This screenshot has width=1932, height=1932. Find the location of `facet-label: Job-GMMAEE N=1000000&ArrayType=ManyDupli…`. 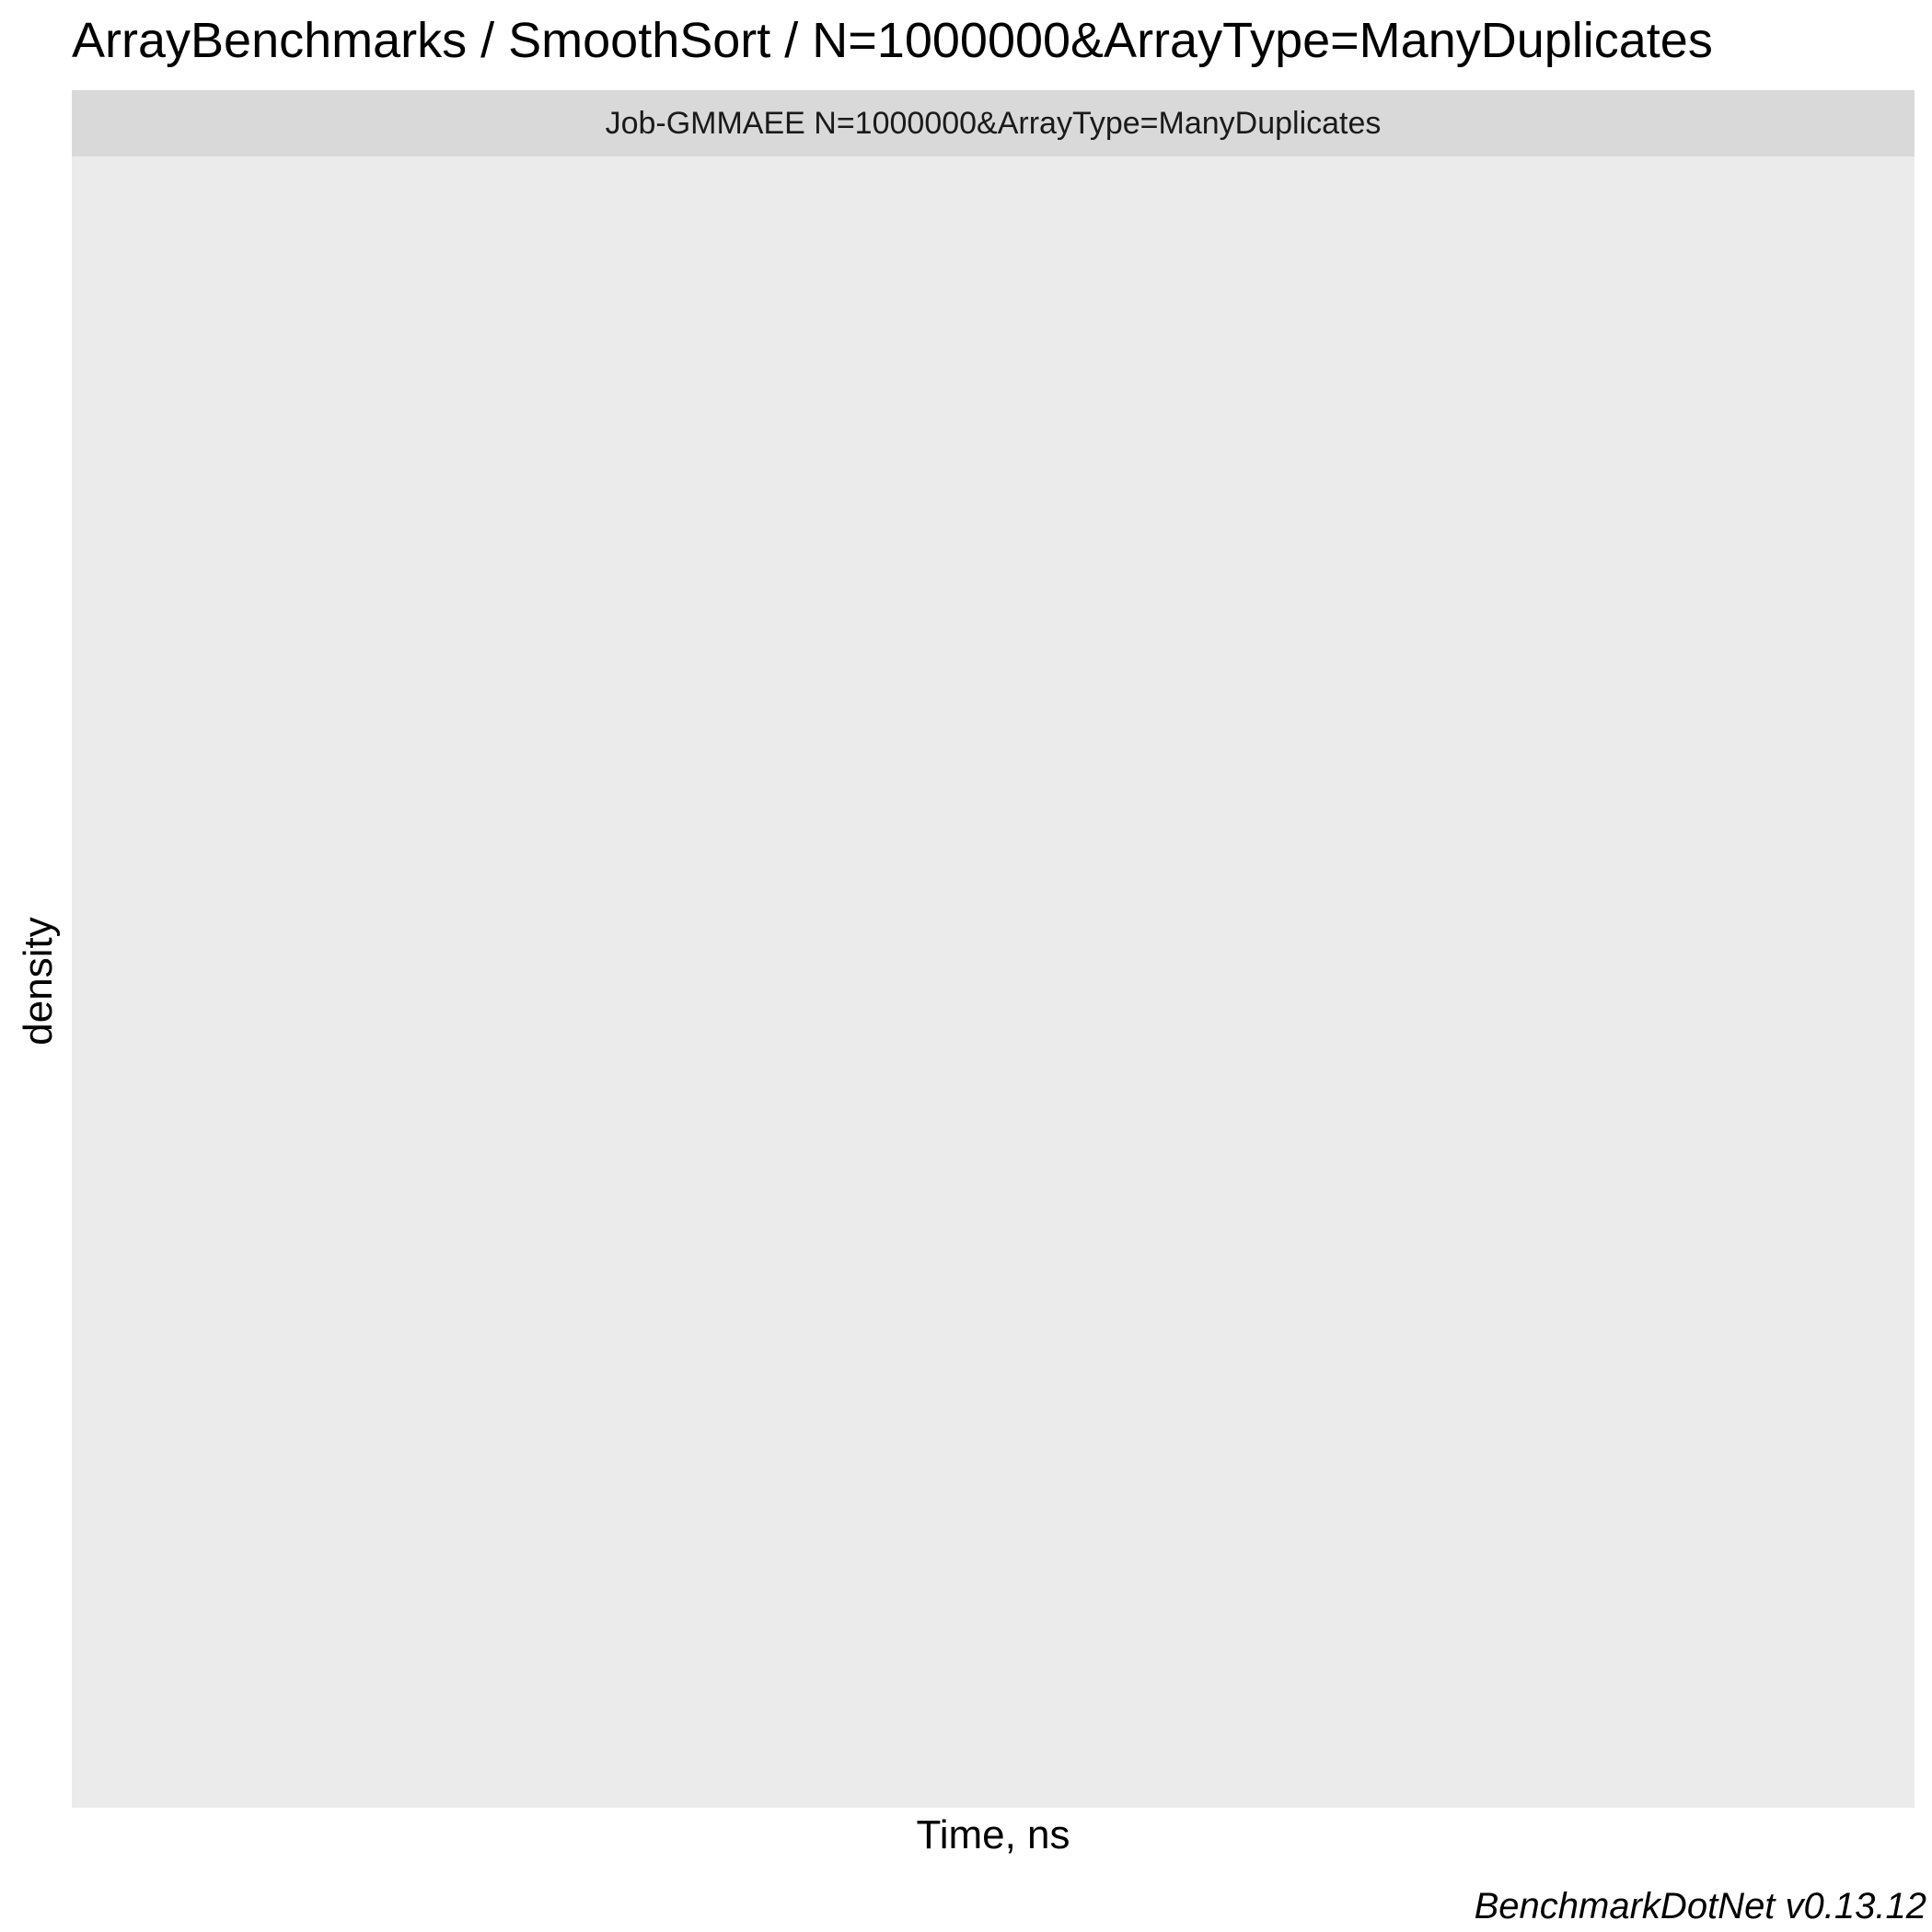

facet-label: Job-GMMAEE N=1000000&ArrayType=ManyDupli… is located at coordinates (994, 124).